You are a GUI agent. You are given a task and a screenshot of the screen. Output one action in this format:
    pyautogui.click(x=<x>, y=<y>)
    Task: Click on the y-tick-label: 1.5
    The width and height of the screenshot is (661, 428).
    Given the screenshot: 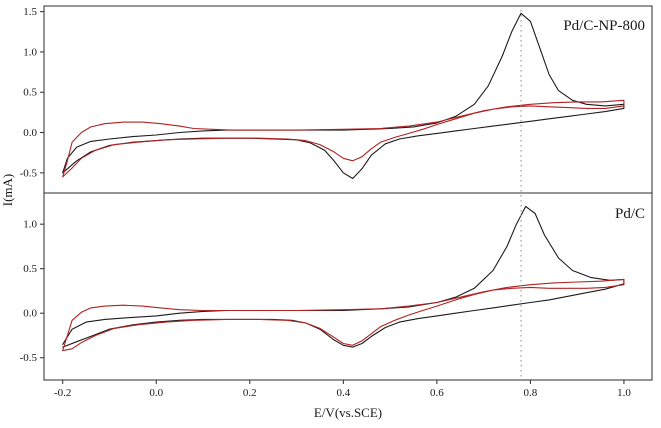 What is the action you would take?
    pyautogui.click(x=30, y=12)
    